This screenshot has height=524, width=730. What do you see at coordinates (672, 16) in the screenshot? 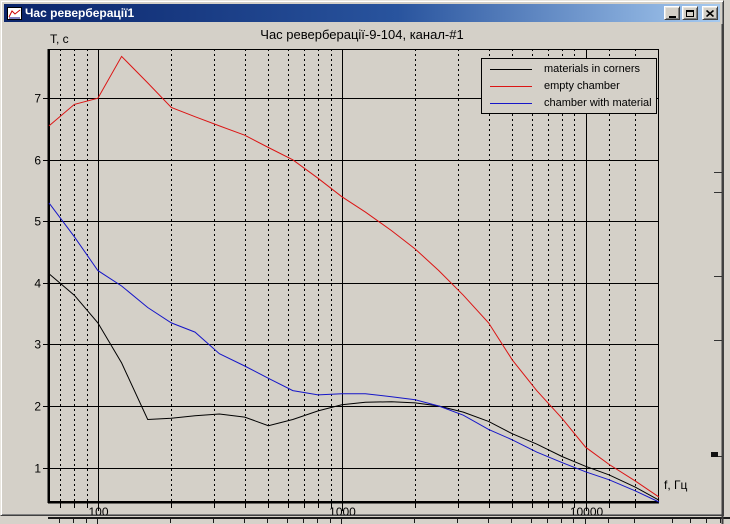
I see `minimize-icon` at bounding box center [672, 16].